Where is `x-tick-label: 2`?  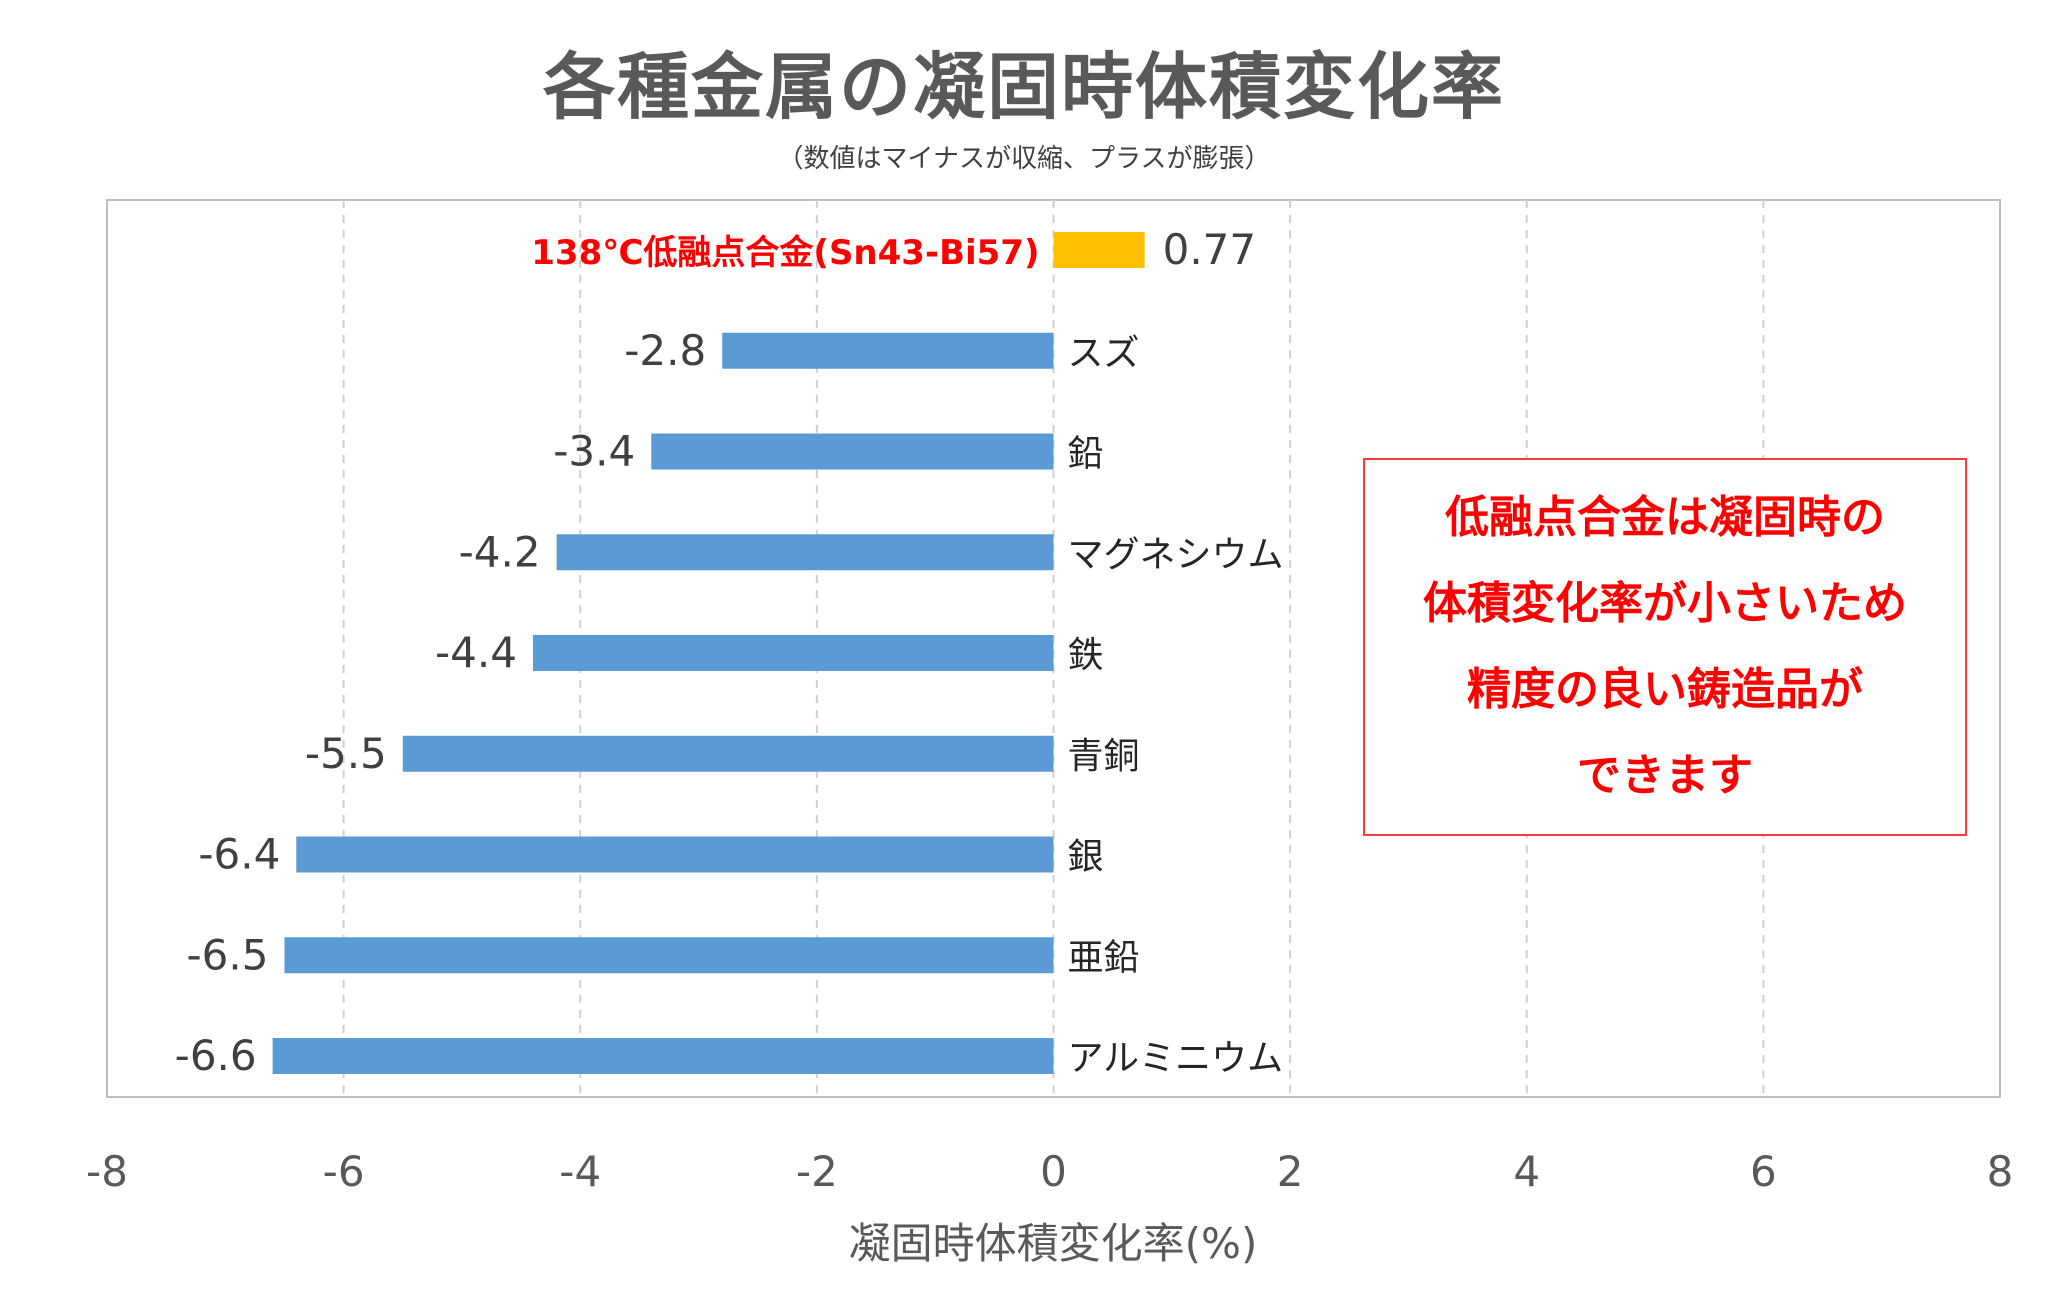
x-tick-label: 2 is located at coordinates (1290, 1171).